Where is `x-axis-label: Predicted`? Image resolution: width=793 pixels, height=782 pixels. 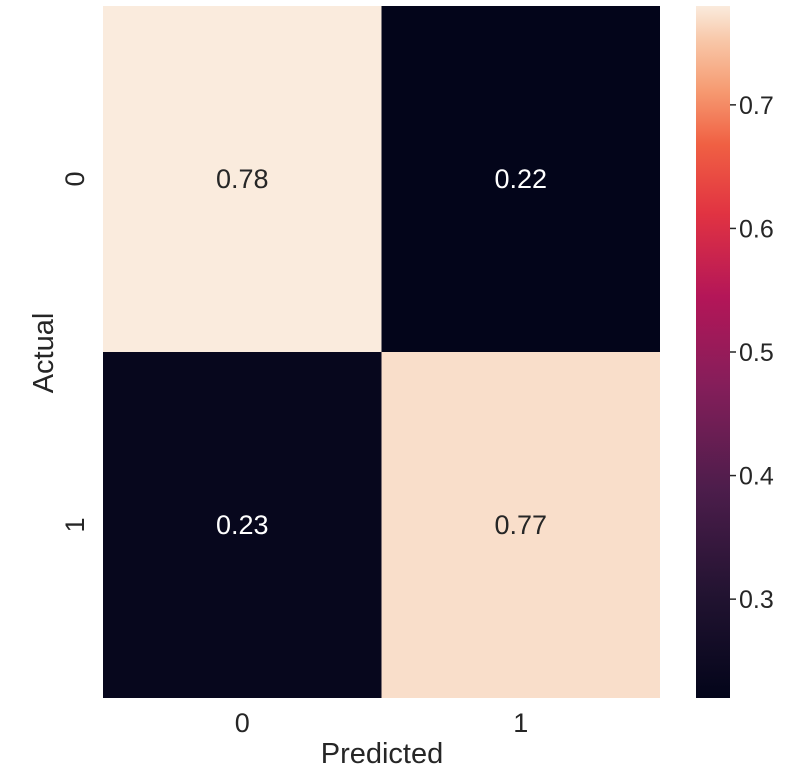
x-axis-label: Predicted is located at coordinates (382, 754).